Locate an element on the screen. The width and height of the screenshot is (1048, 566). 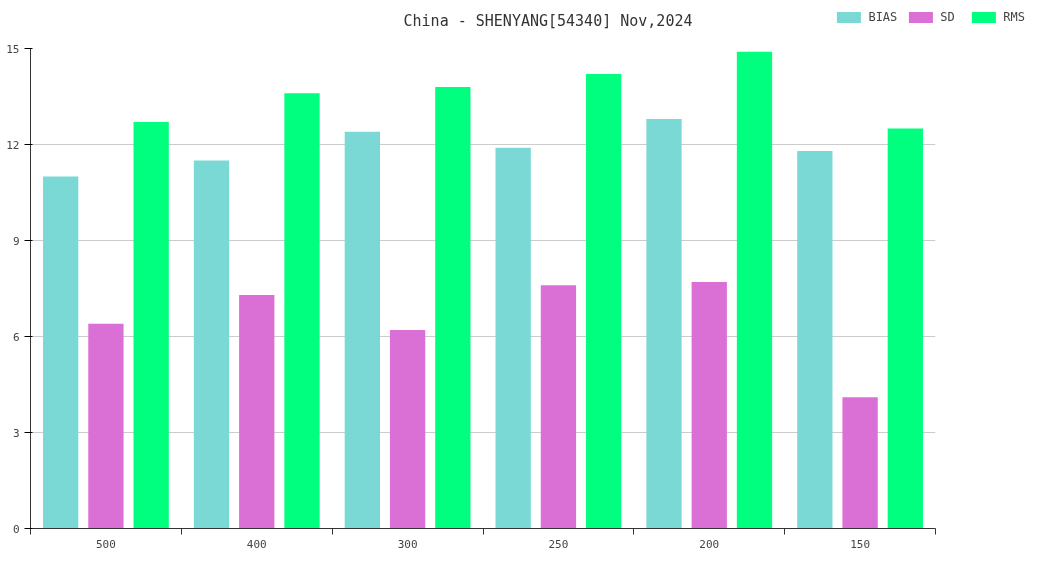
legend-label: SD is located at coordinates (948, 17).